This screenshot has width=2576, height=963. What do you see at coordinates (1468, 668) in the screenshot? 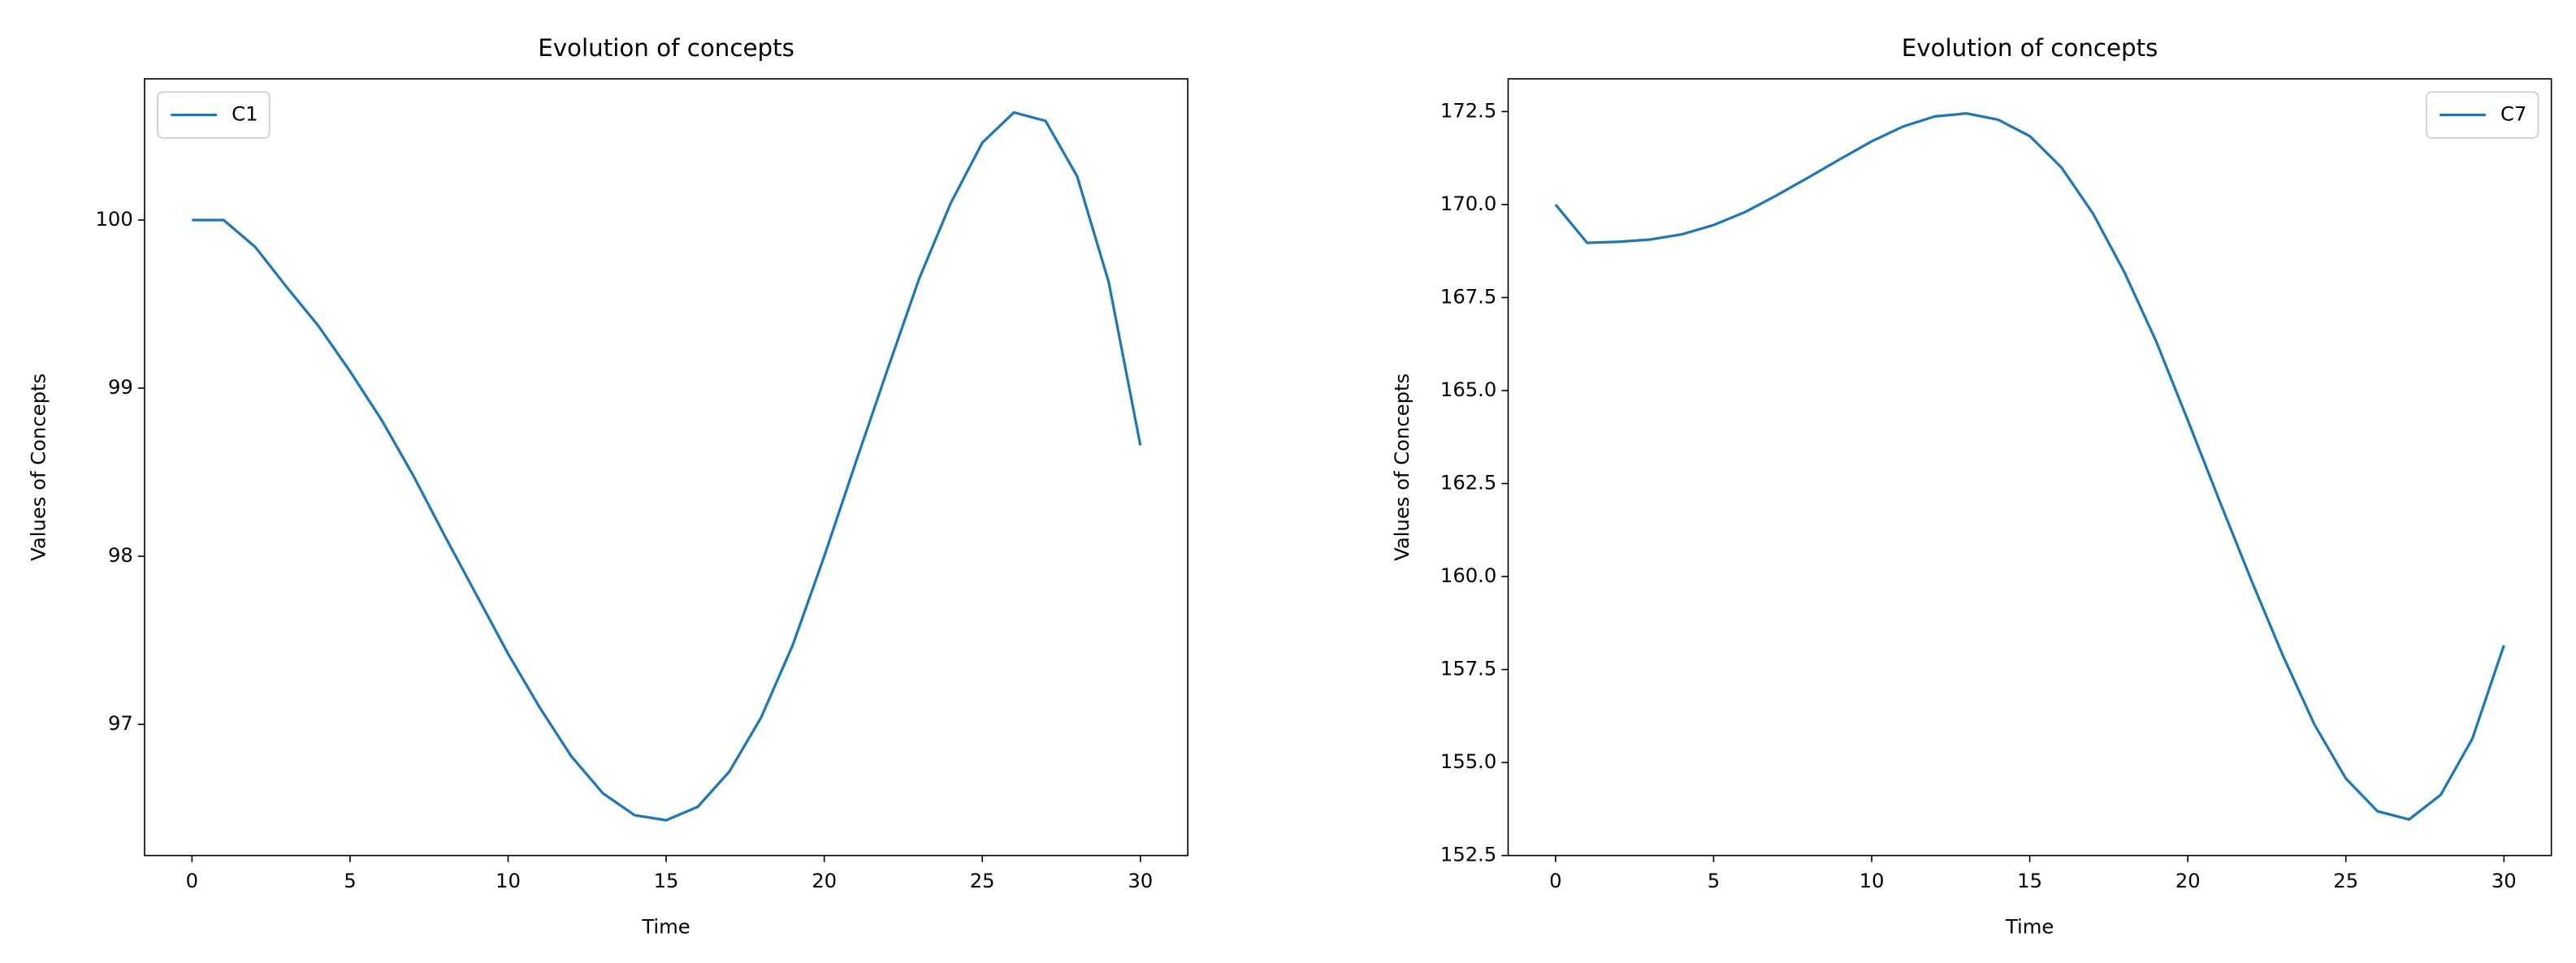
I see `y-tick-label: 157.5` at bounding box center [1468, 668].